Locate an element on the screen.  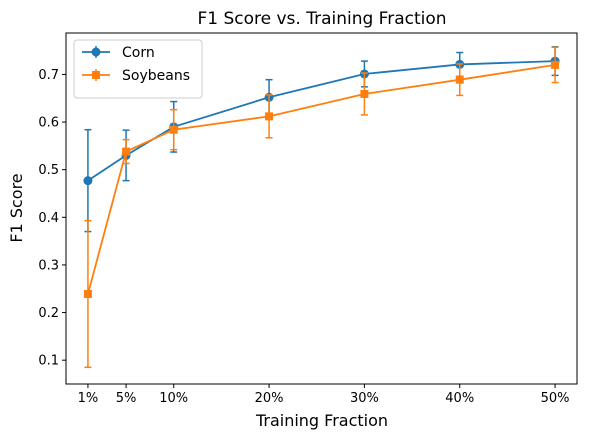
chart-title: F1 Score vs. Training Fraction is located at coordinates (321, 19).